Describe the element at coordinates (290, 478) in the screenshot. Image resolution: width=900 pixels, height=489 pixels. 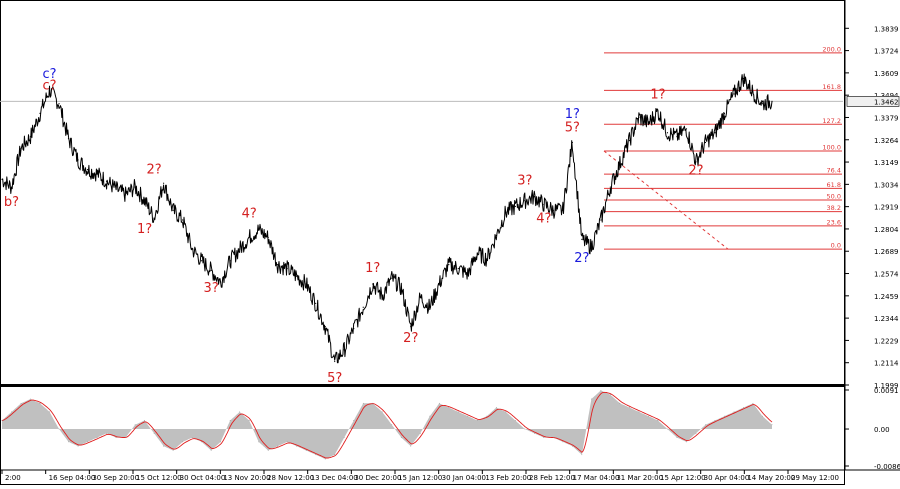
I see `time-tick-label: 28 Nov 12:00` at that location.